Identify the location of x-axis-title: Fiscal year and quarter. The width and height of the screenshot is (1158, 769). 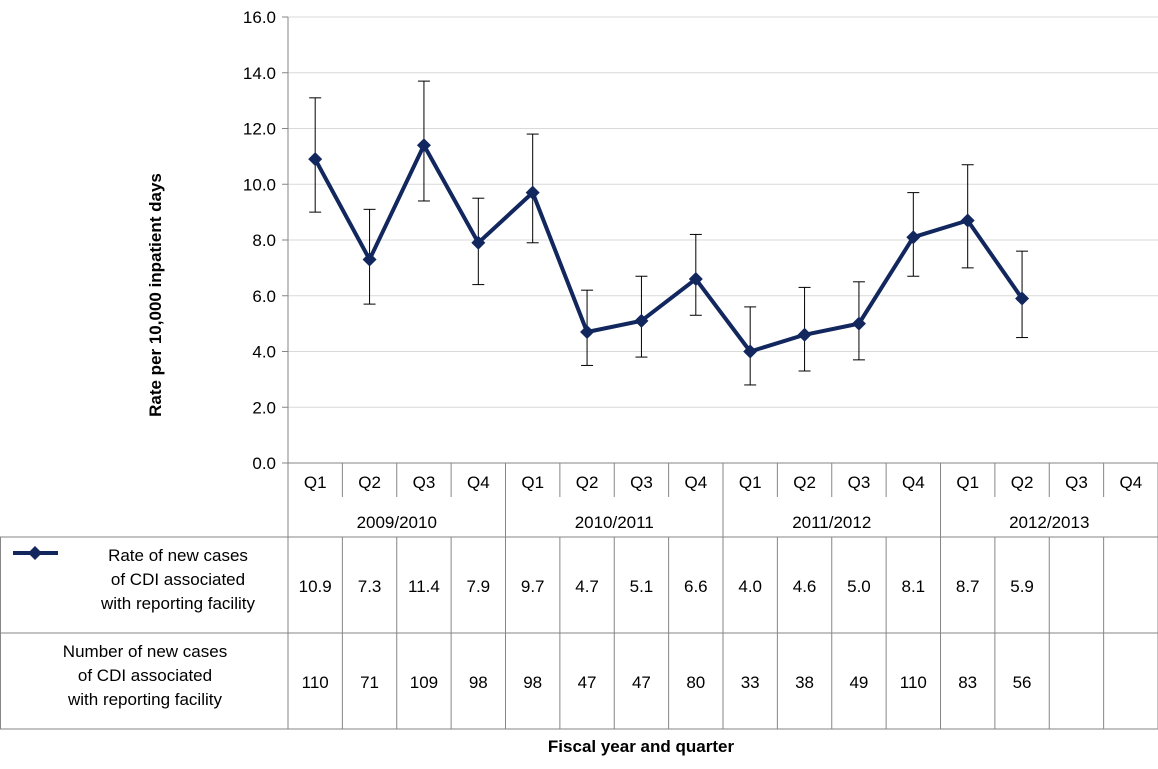
(641, 746).